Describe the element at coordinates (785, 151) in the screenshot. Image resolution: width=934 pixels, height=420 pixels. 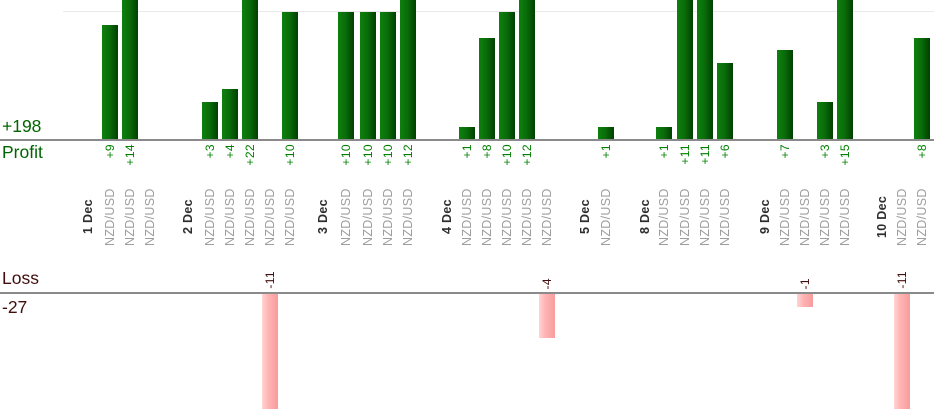
I see `profit-value-label: +7` at that location.